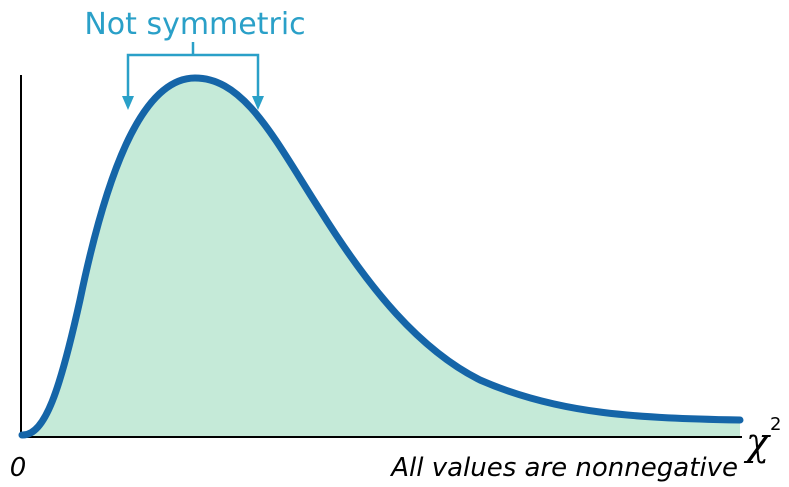 The height and width of the screenshot is (487, 789). Describe the element at coordinates (193, 71) in the screenshot. I see `bracket` at that location.